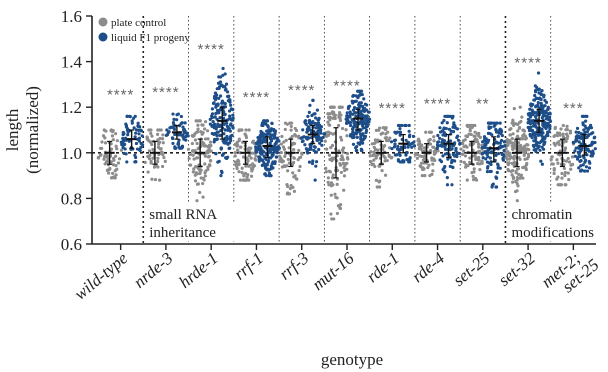 Image resolution: width=608 pixels, height=372 pixels. I want to click on x-tick-label-group: met-2;set-25, so click(570, 273).